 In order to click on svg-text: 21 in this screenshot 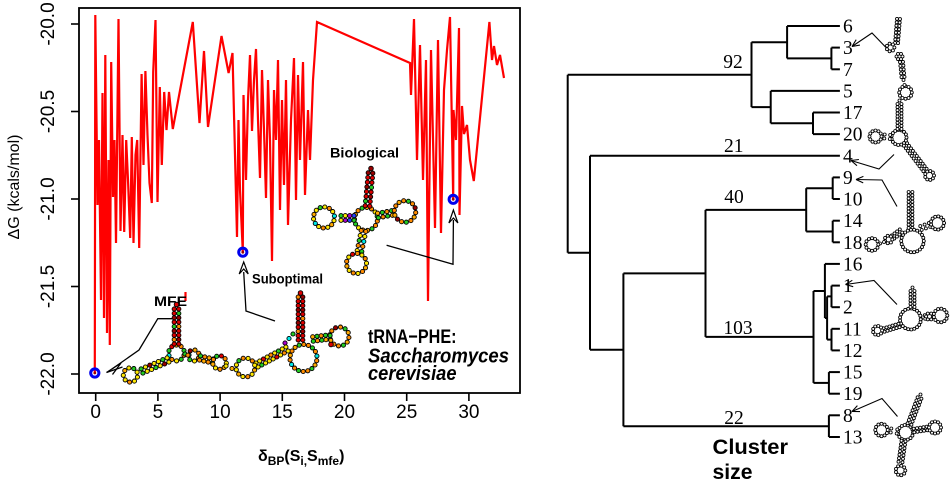, I will do `click(734, 146)`.